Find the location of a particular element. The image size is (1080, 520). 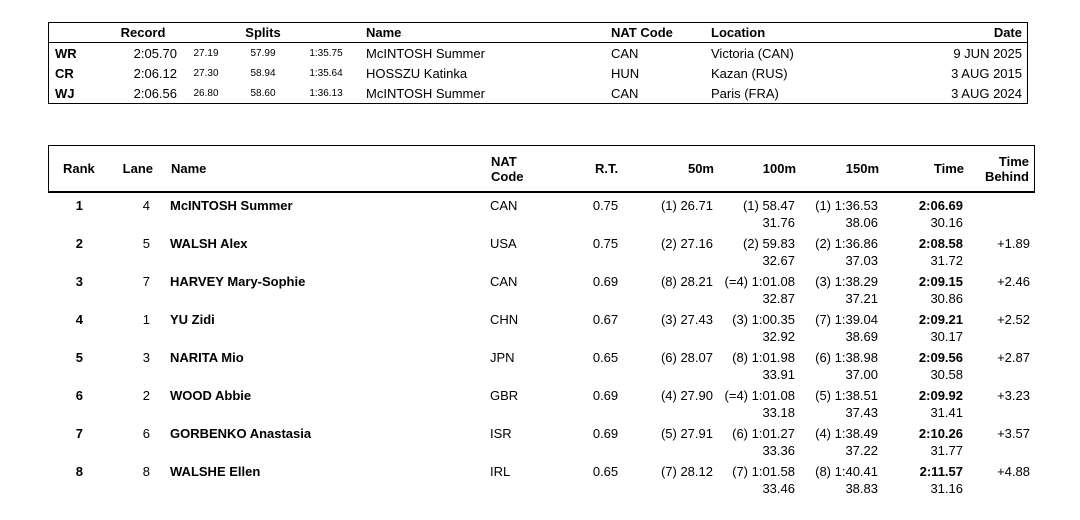

location-header: Location is located at coordinates (738, 32).